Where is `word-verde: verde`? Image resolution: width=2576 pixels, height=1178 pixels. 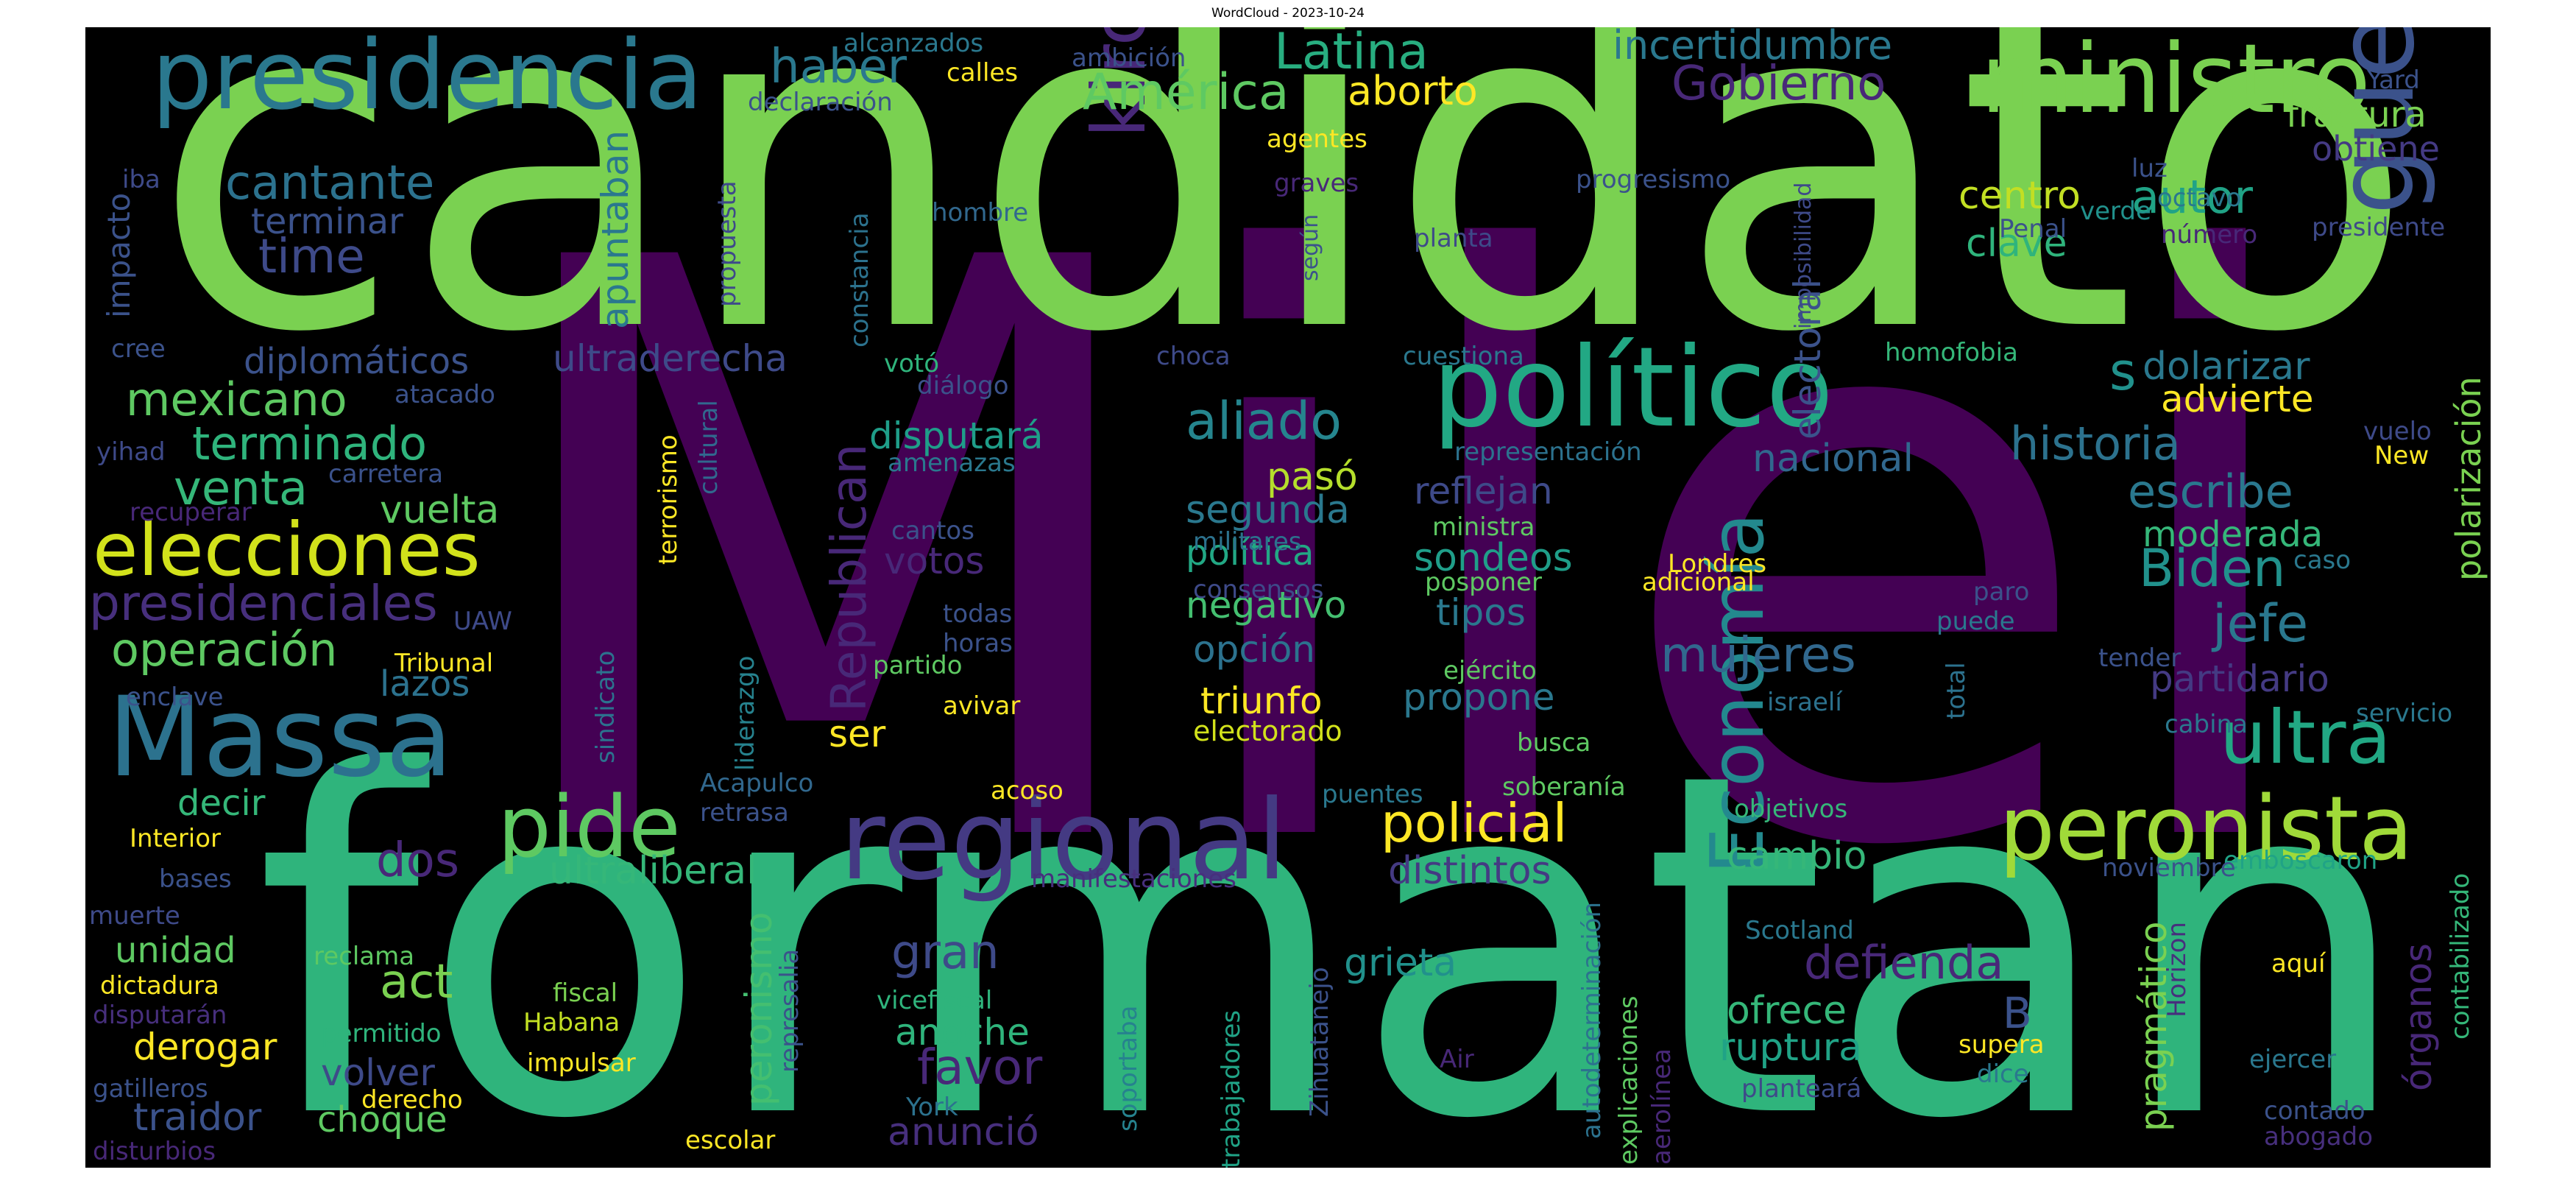
word-verde: verde is located at coordinates (2115, 211).